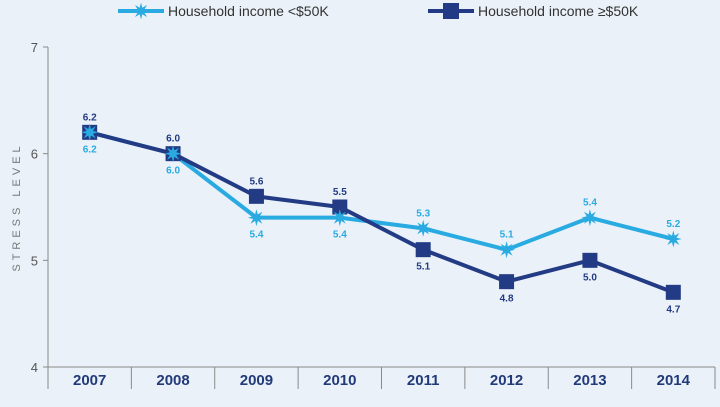 This screenshot has width=720, height=407. Describe the element at coordinates (506, 380) in the screenshot. I see `x-tick-label: 2012` at that location.